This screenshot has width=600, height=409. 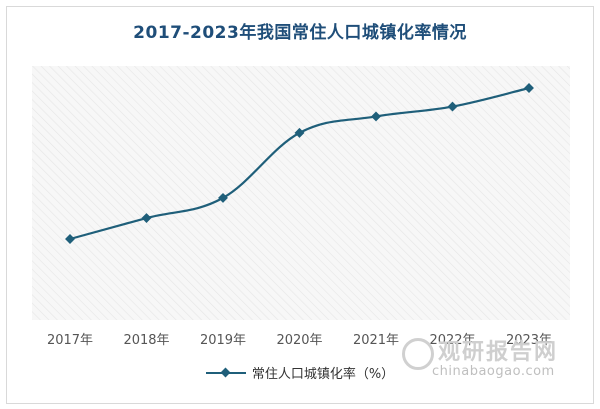 I want to click on x-tick-label-2: 2018年, so click(x=146, y=340).